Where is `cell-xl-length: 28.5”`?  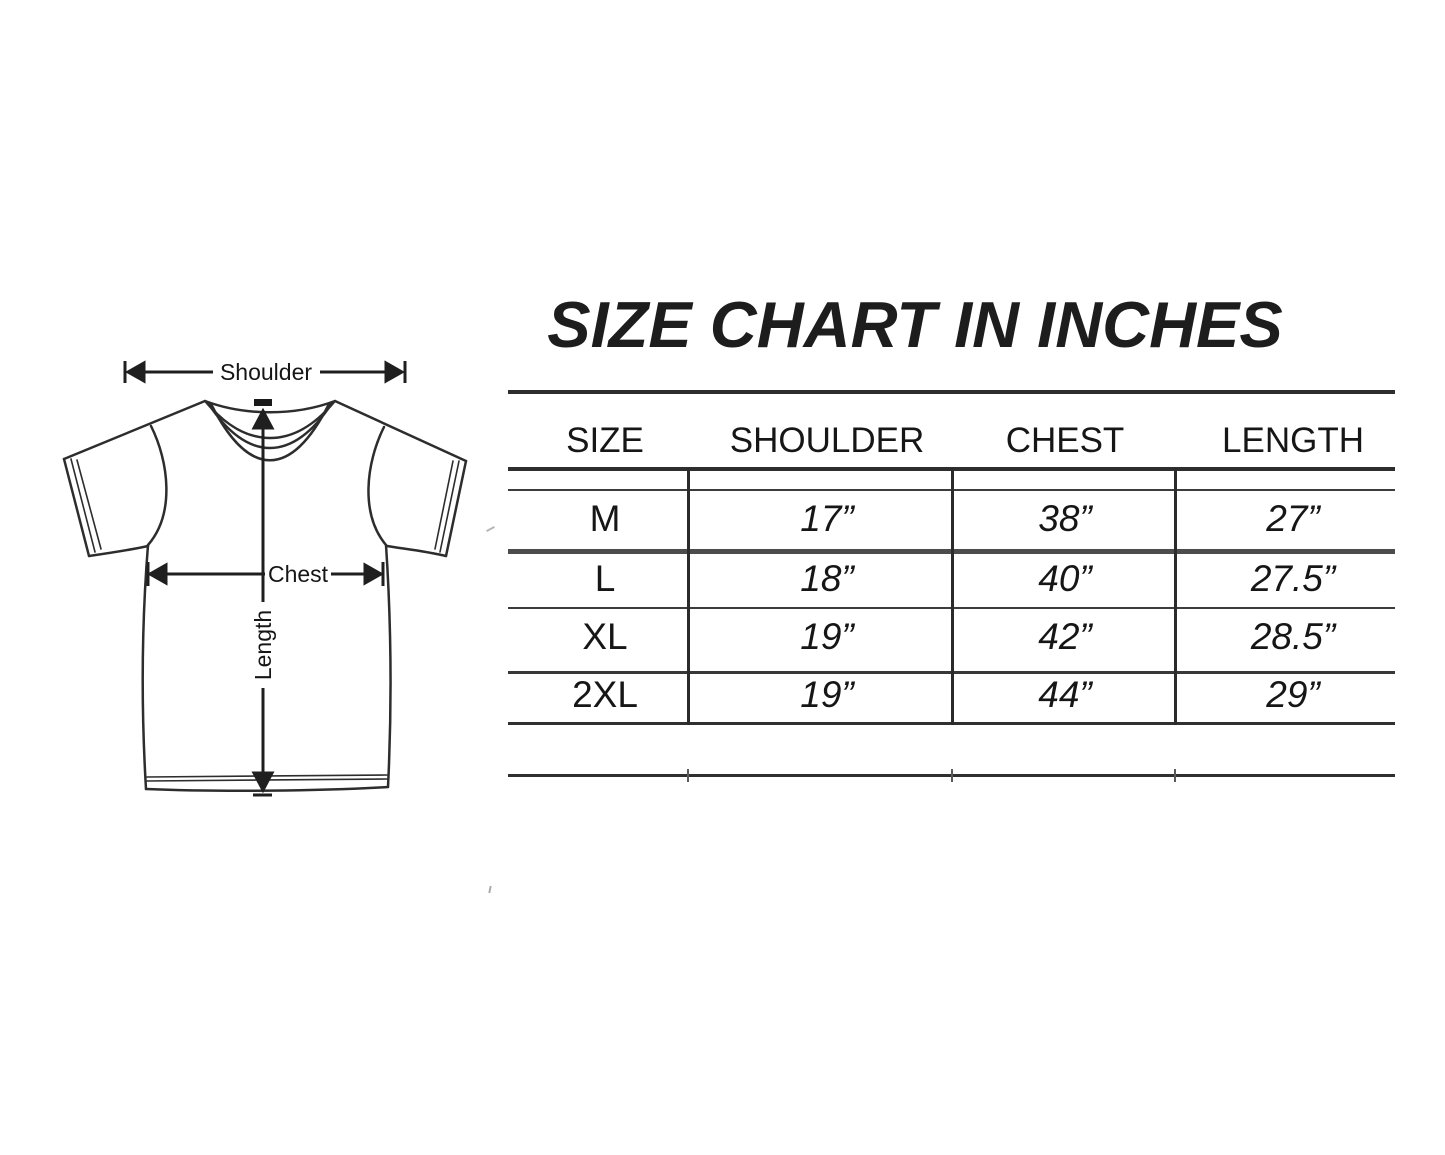
cell-xl-length: 28.5” is located at coordinates (1293, 636).